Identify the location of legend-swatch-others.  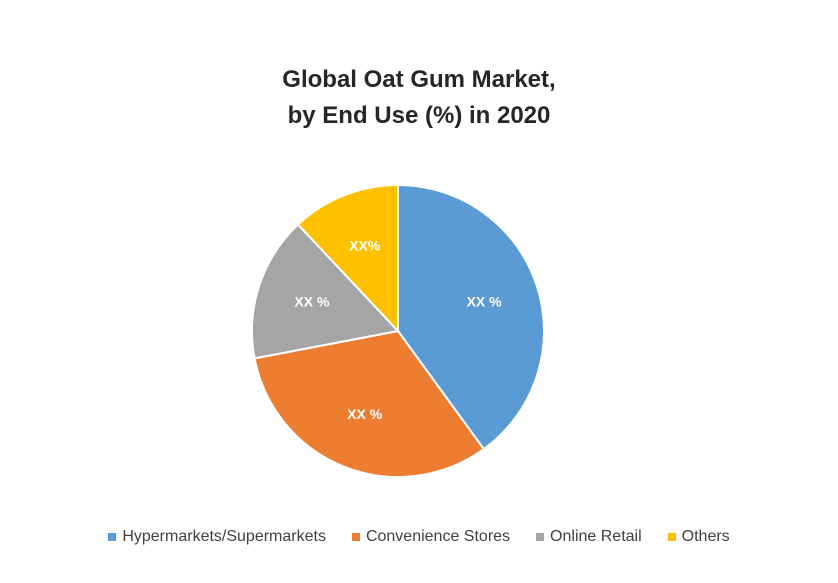
(671, 537).